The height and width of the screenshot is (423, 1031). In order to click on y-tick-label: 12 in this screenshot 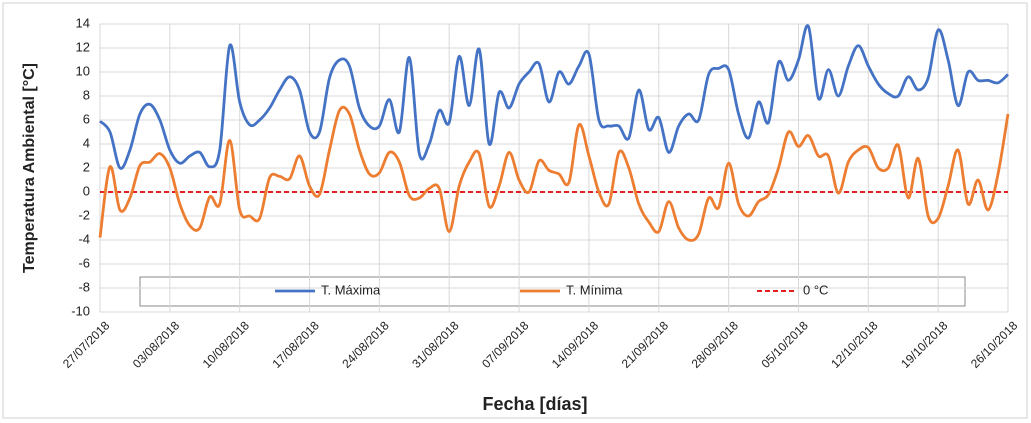, I will do `click(83, 46)`.